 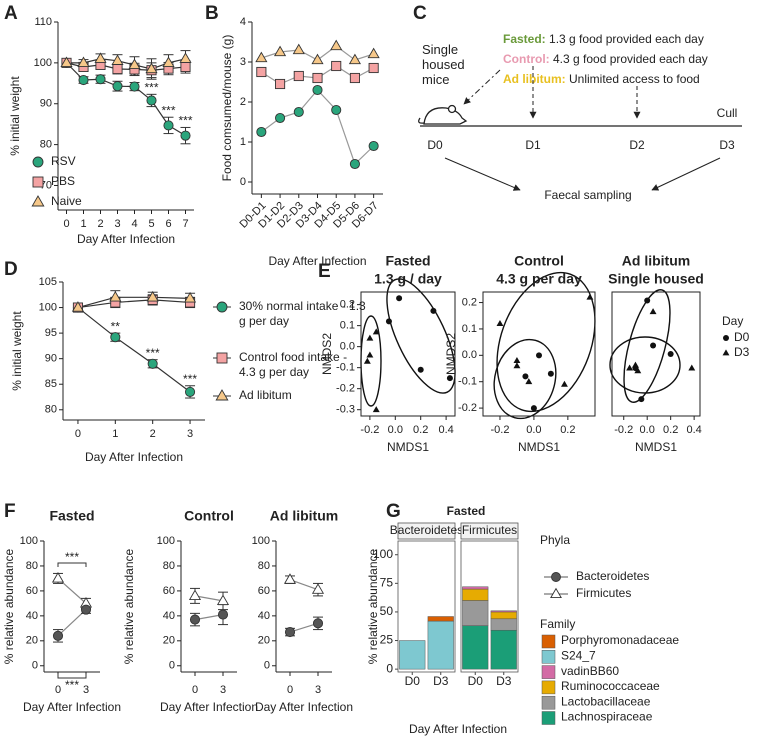 I want to click on group-line: Control: 4.3 g food provided each day, so click(x=605, y=59).